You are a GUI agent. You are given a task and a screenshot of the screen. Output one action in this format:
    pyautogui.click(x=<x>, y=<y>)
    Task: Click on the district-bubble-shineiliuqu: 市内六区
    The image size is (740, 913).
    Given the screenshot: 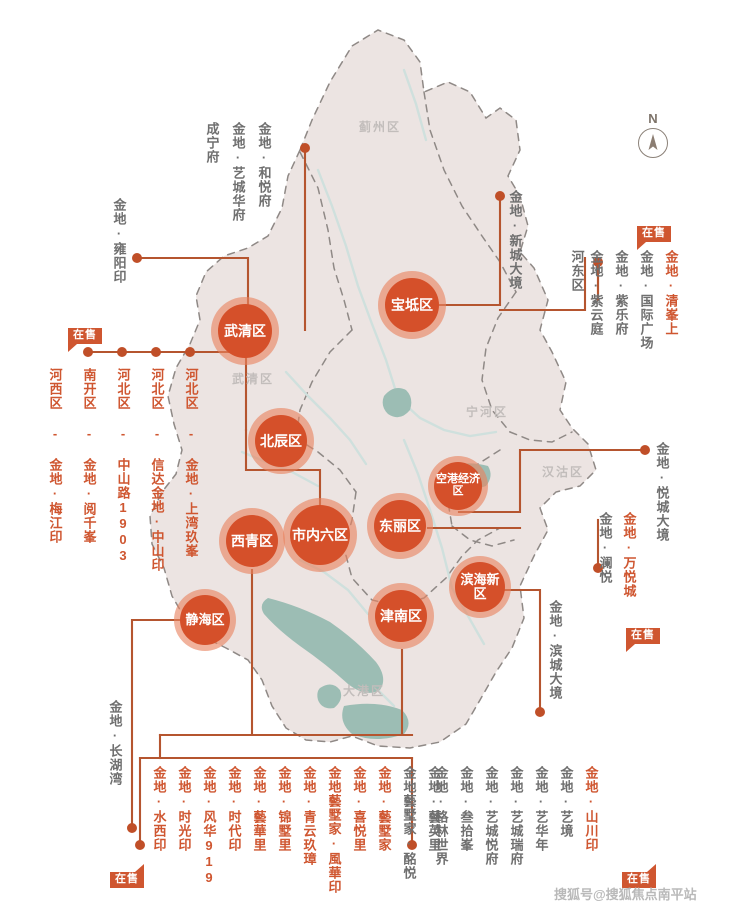 What is the action you would take?
    pyautogui.click(x=320, y=535)
    